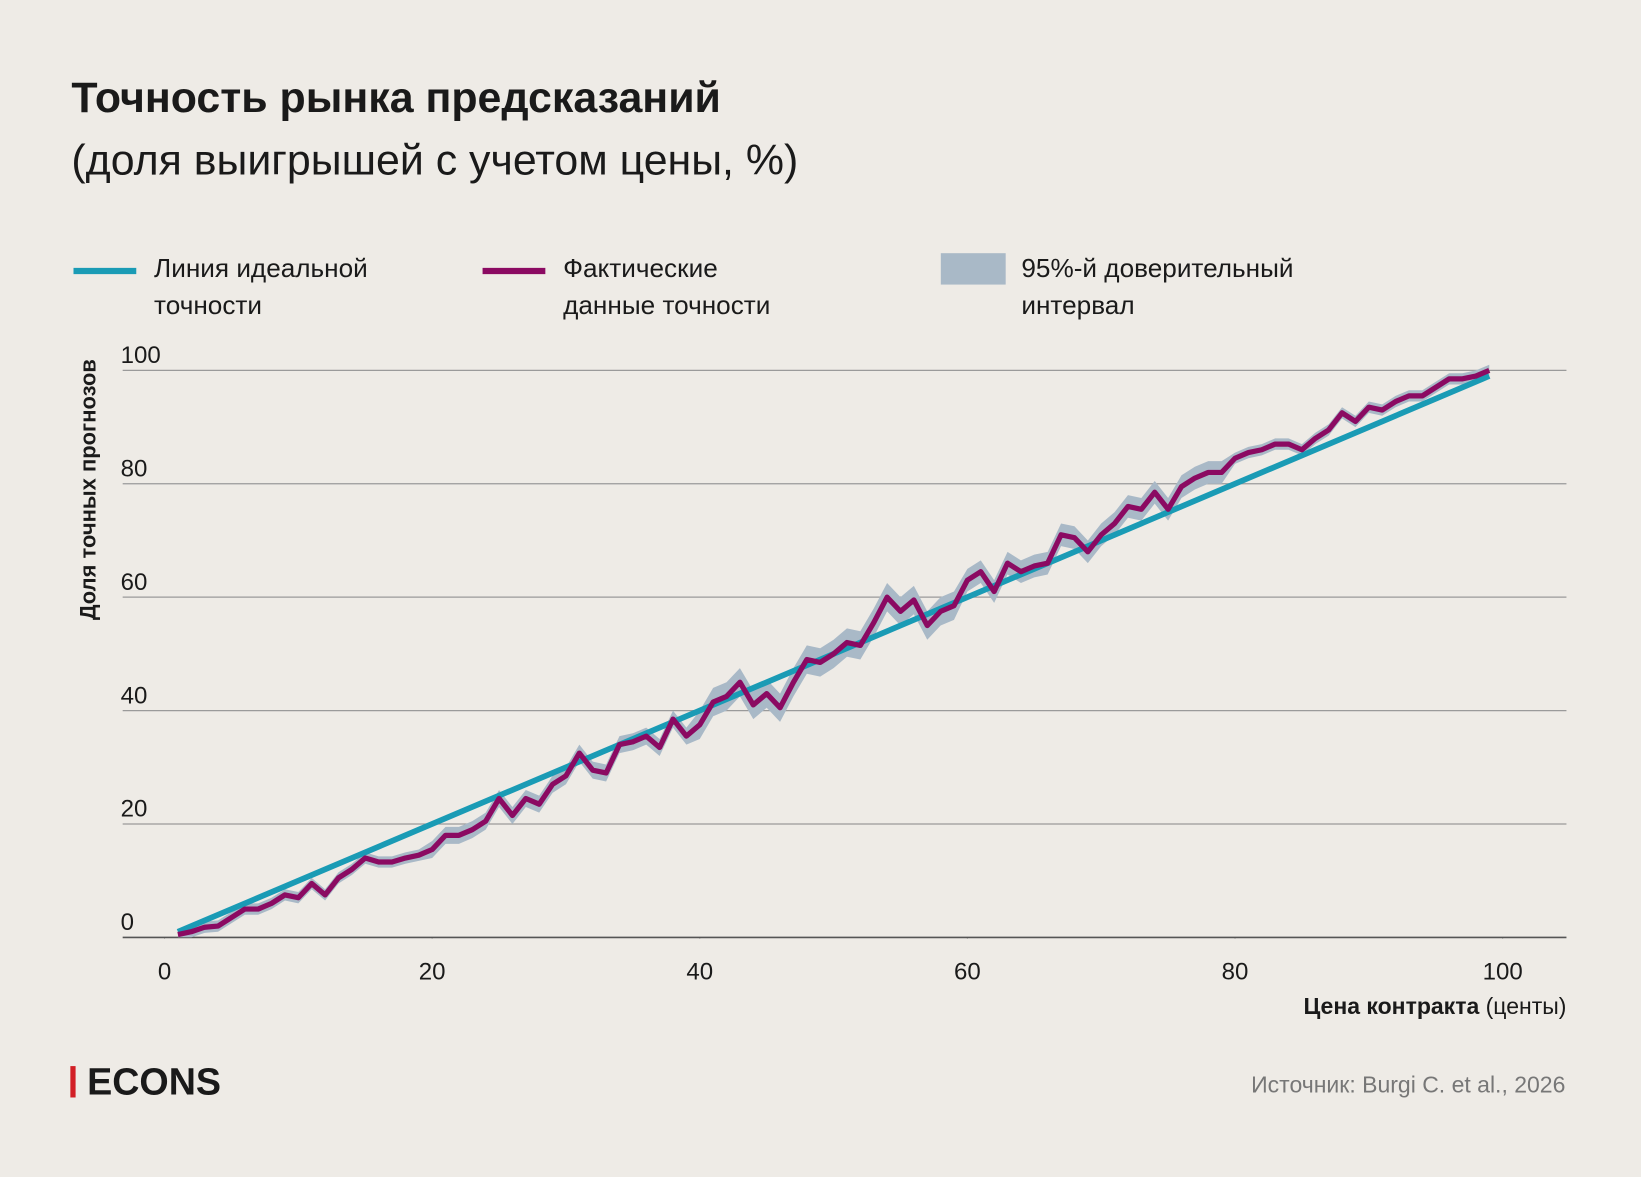 This screenshot has height=1177, width=1641. What do you see at coordinates (1526, 1006) in the screenshot?
I see `x-axis-label-unit: (центы)` at bounding box center [1526, 1006].